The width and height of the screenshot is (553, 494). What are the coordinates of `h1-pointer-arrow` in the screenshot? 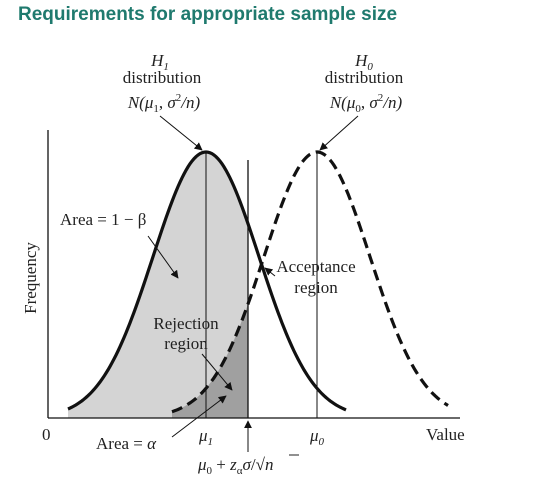 It's located at (181, 133).